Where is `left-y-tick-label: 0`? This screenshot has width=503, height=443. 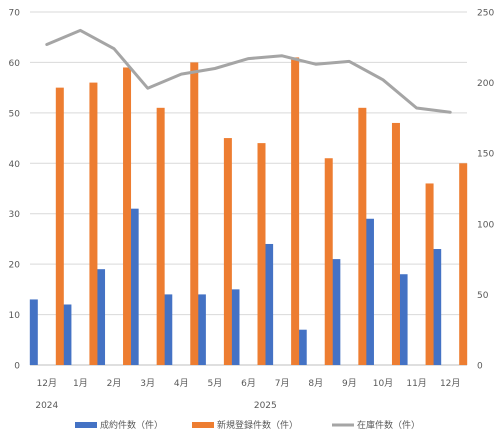
left-y-tick-label: 0 is located at coordinates (17, 367).